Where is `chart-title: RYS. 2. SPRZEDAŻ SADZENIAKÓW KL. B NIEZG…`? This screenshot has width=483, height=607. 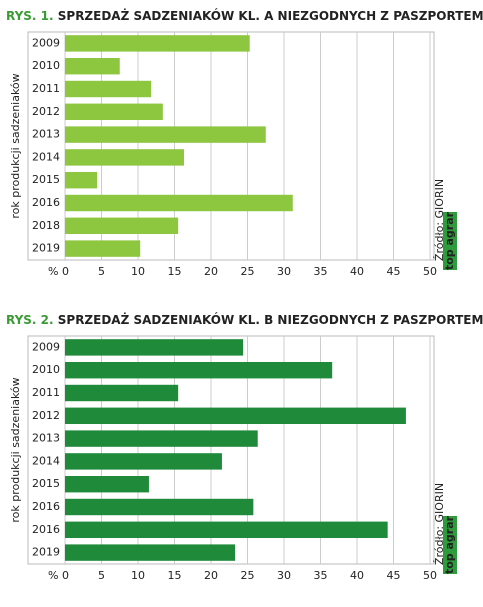
chart-title: RYS. 2. SPRZEDAŻ SADZENIAKÓW KL. B NIEZG… is located at coordinates (244, 319).